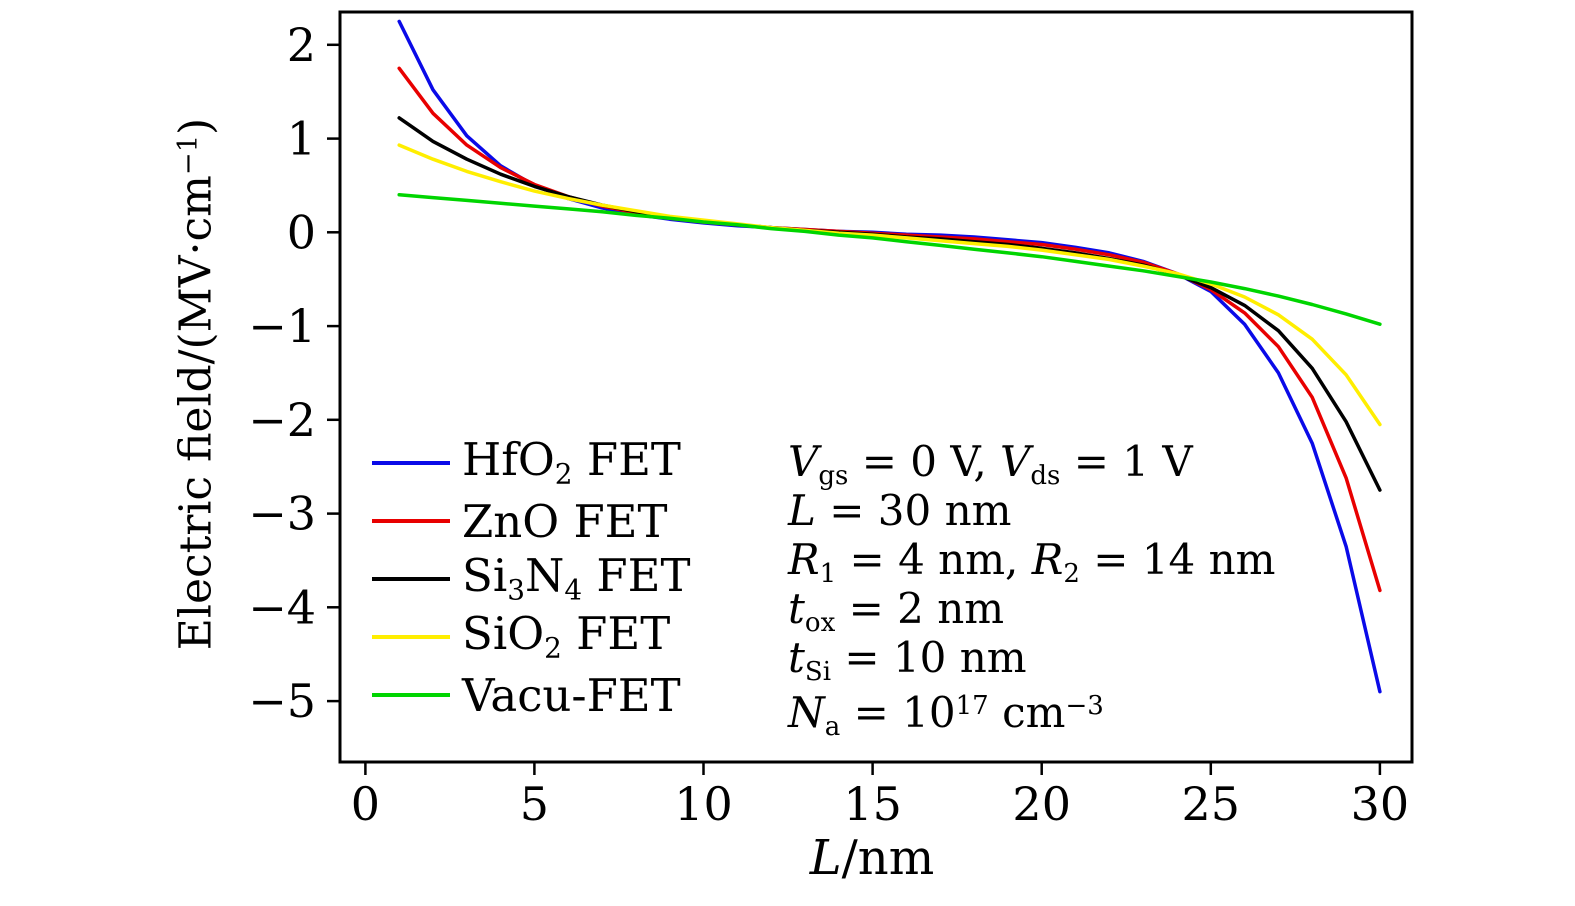 This screenshot has height=906, width=1575. I want to click on legend-label: SiO2 FET, so click(566, 636).